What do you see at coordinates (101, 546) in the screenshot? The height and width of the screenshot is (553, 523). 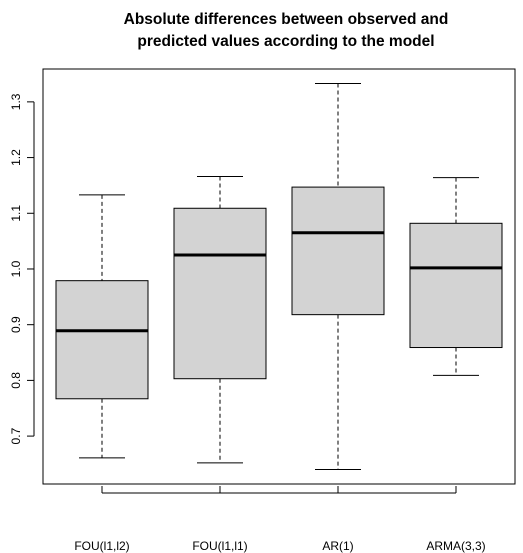 I see `x-tick-label: FOU(l1,l2)` at bounding box center [101, 546].